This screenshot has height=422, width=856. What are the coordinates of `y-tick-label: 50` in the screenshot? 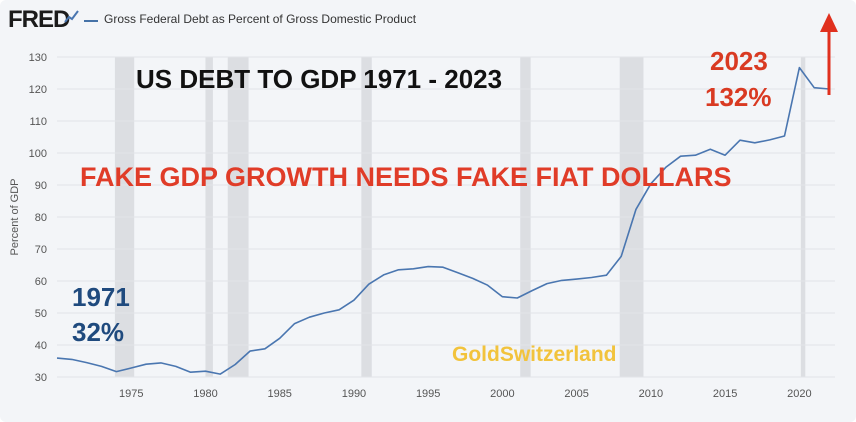 It's located at (41, 314).